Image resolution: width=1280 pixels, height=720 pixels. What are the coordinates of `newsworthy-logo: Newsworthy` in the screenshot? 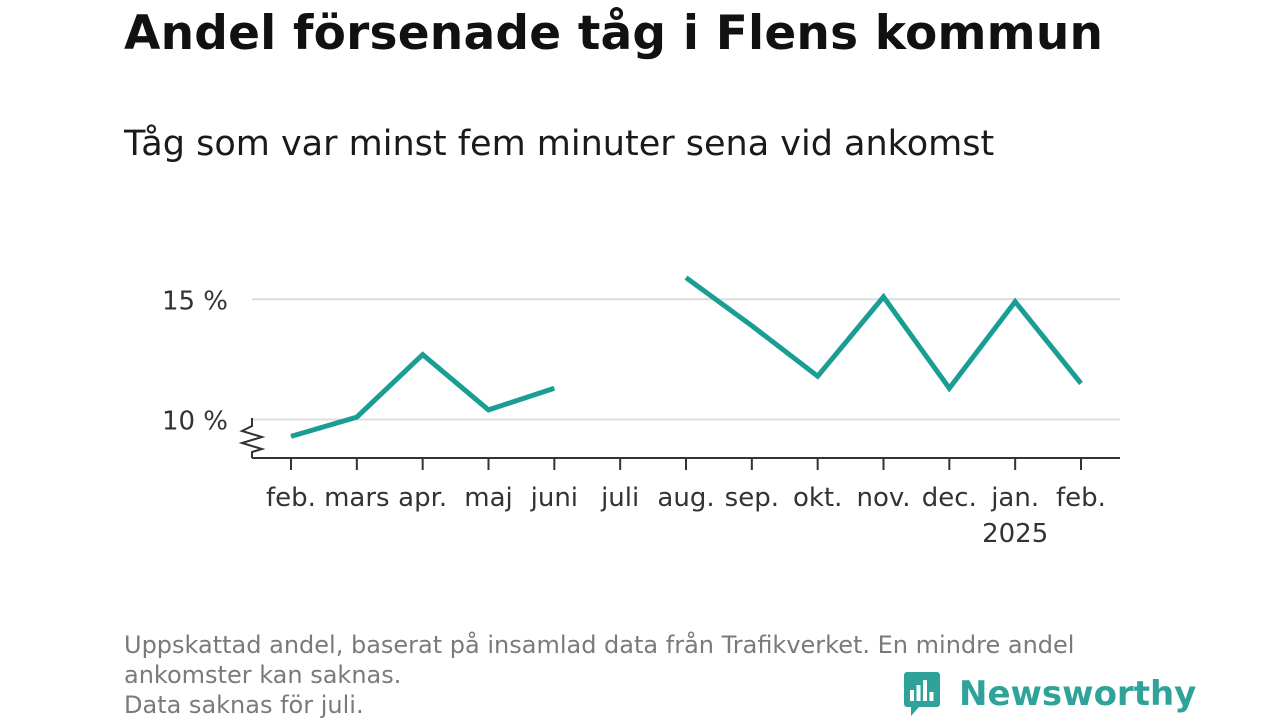 It's located at (1049, 694).